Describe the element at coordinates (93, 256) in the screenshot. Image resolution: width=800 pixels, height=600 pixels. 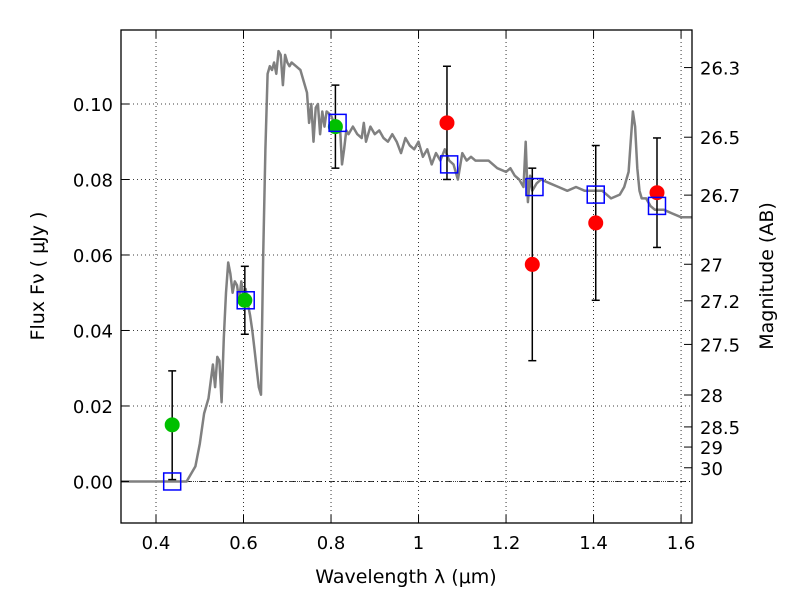
I see `y-tick-label: 0.06` at that location.